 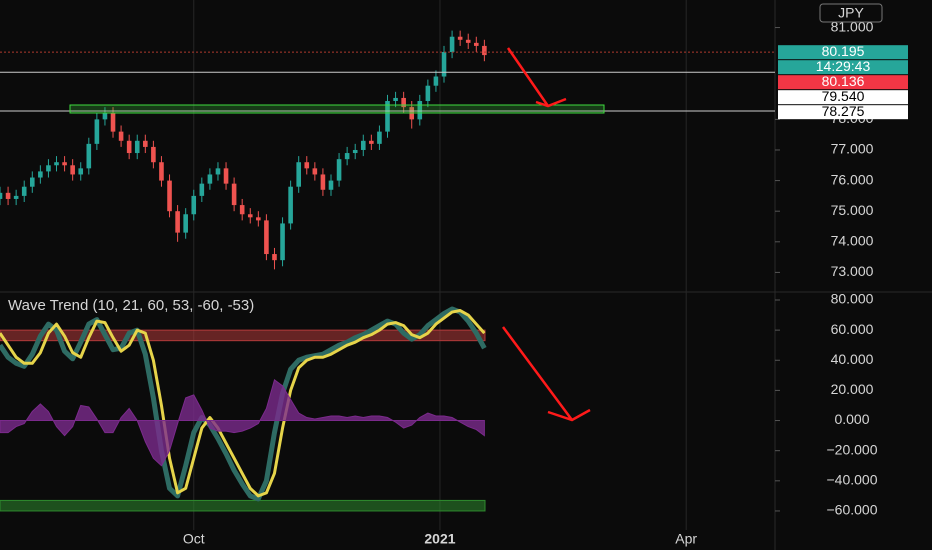 What do you see at coordinates (194, 539) in the screenshot?
I see `x-tick-label: Oct` at bounding box center [194, 539].